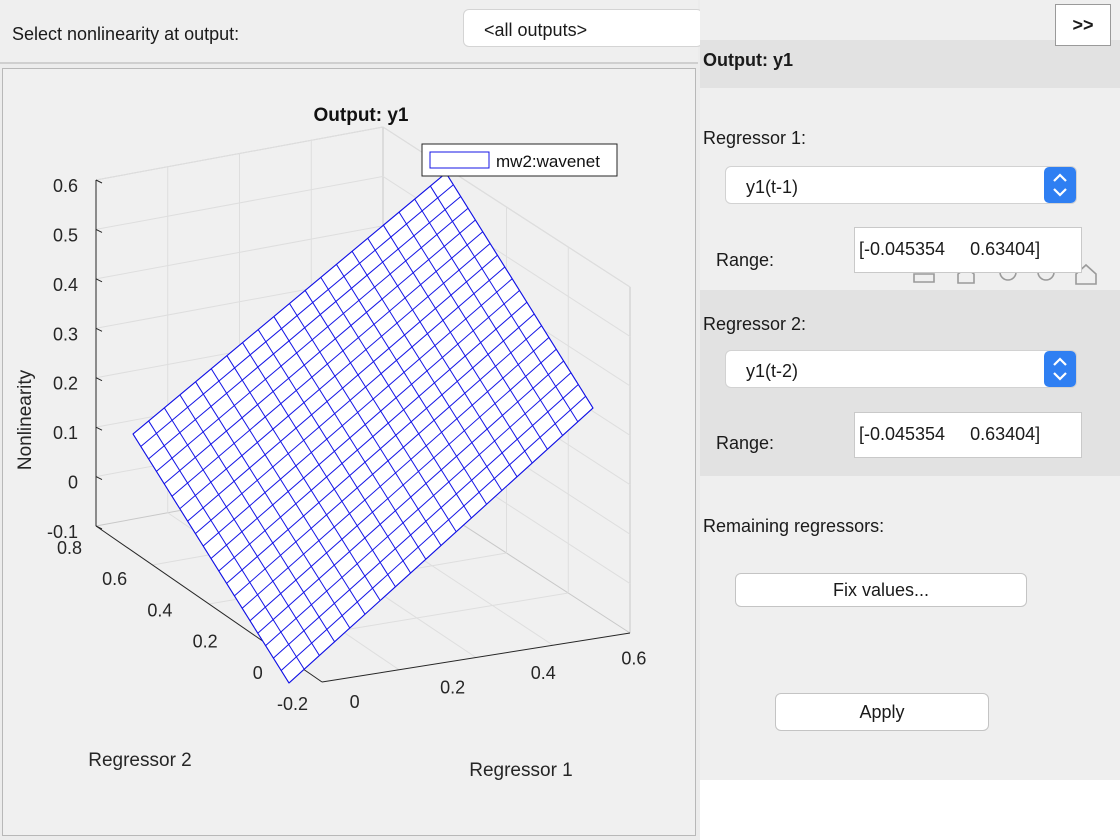 Image resolution: width=1120 pixels, height=840 pixels. Describe the element at coordinates (968, 250) in the screenshot. I see `regressor1-range-field: [-0.045354 0.63404]` at that location.